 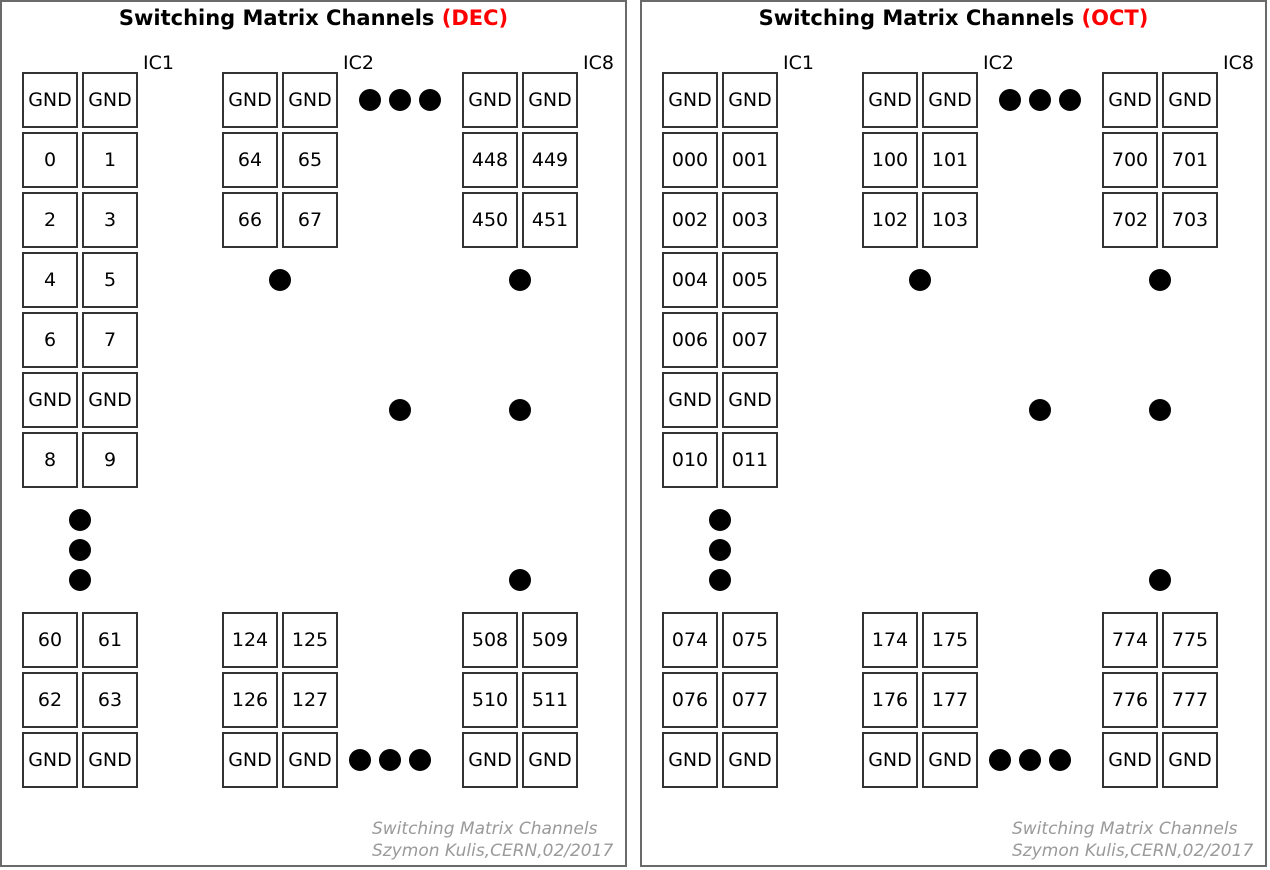 I want to click on credit-line-1: Switching Matrix Channels, so click(x=485, y=829).